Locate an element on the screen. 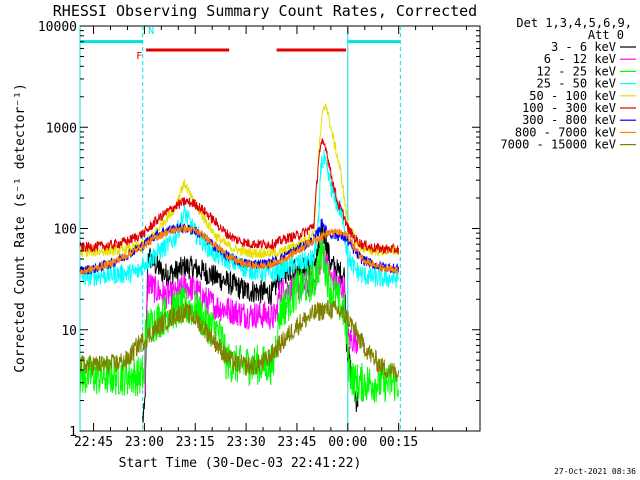 The image size is (640, 480). x-tick-label: 23:45 is located at coordinates (296, 442).